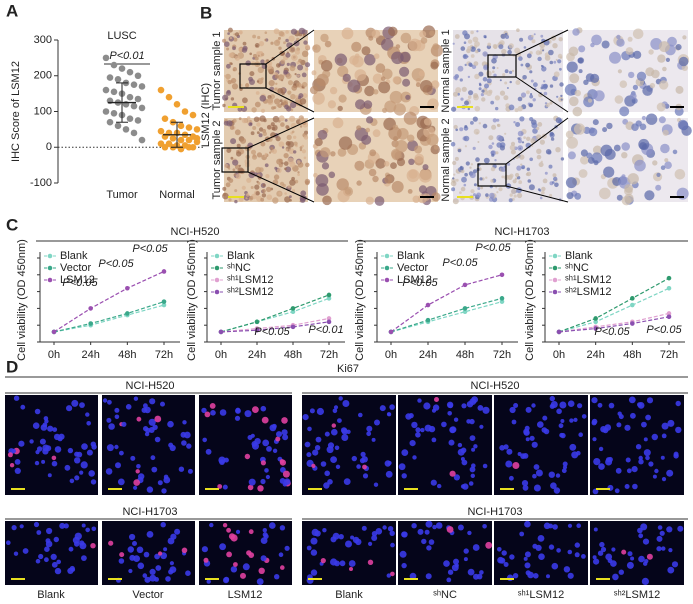 This screenshot has width=693, height=604. What do you see at coordinates (508, 160) in the screenshot?
I see `image-bg` at bounding box center [508, 160].